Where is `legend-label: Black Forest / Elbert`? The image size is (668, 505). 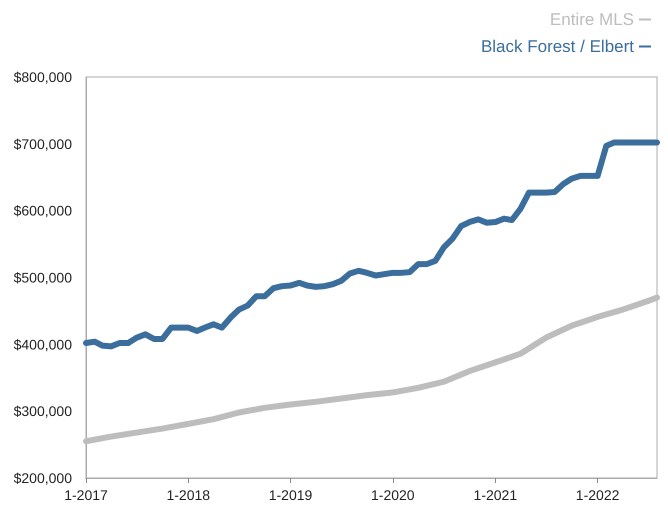 legend-label: Black Forest / Elbert is located at coordinates (557, 46).